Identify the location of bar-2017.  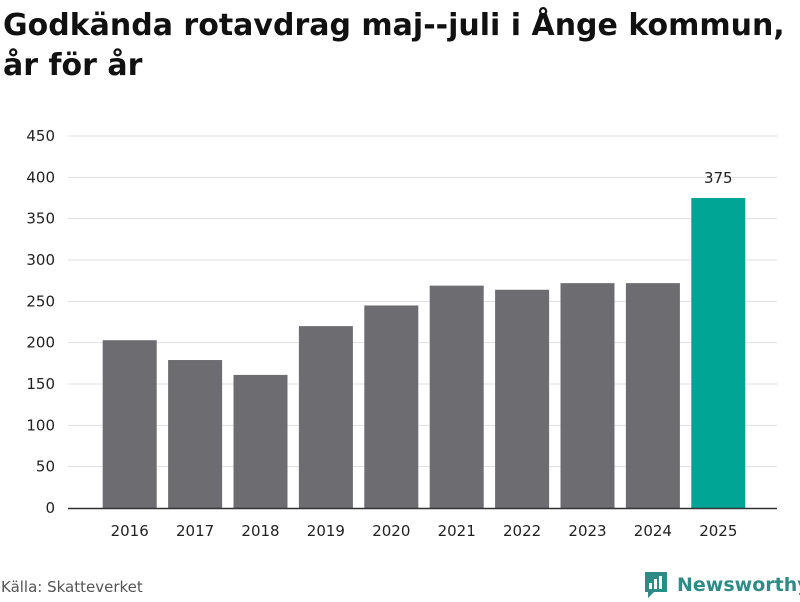
(195, 434).